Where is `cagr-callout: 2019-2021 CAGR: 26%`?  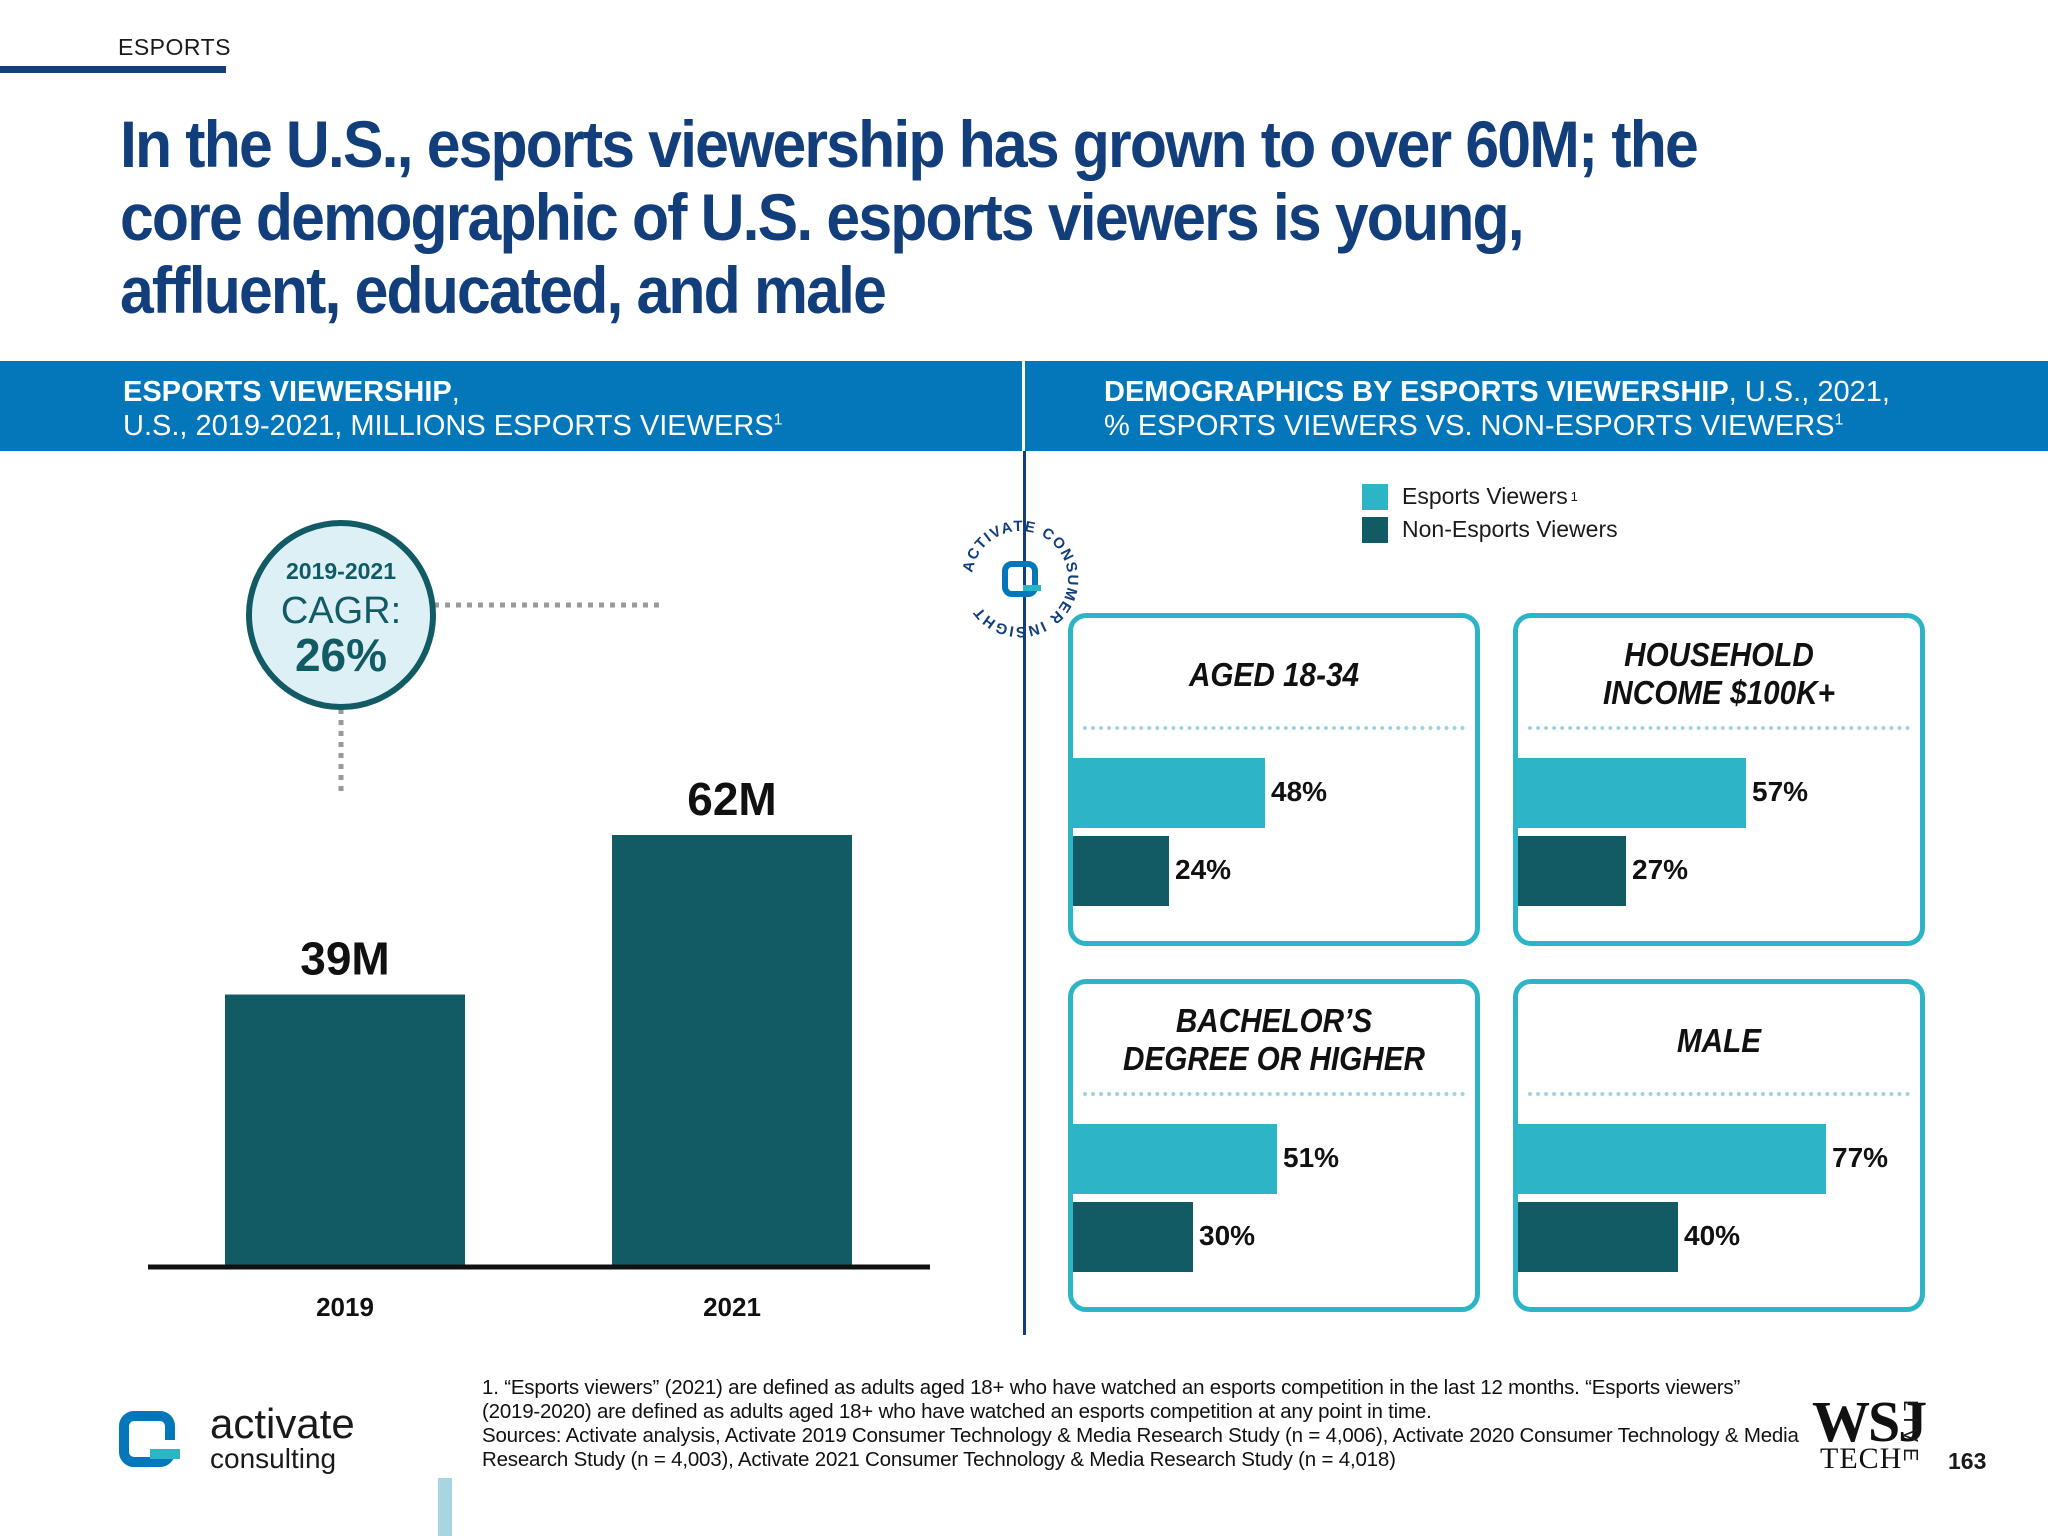 cagr-callout: 2019-2021 CAGR: 26% is located at coordinates (341, 615).